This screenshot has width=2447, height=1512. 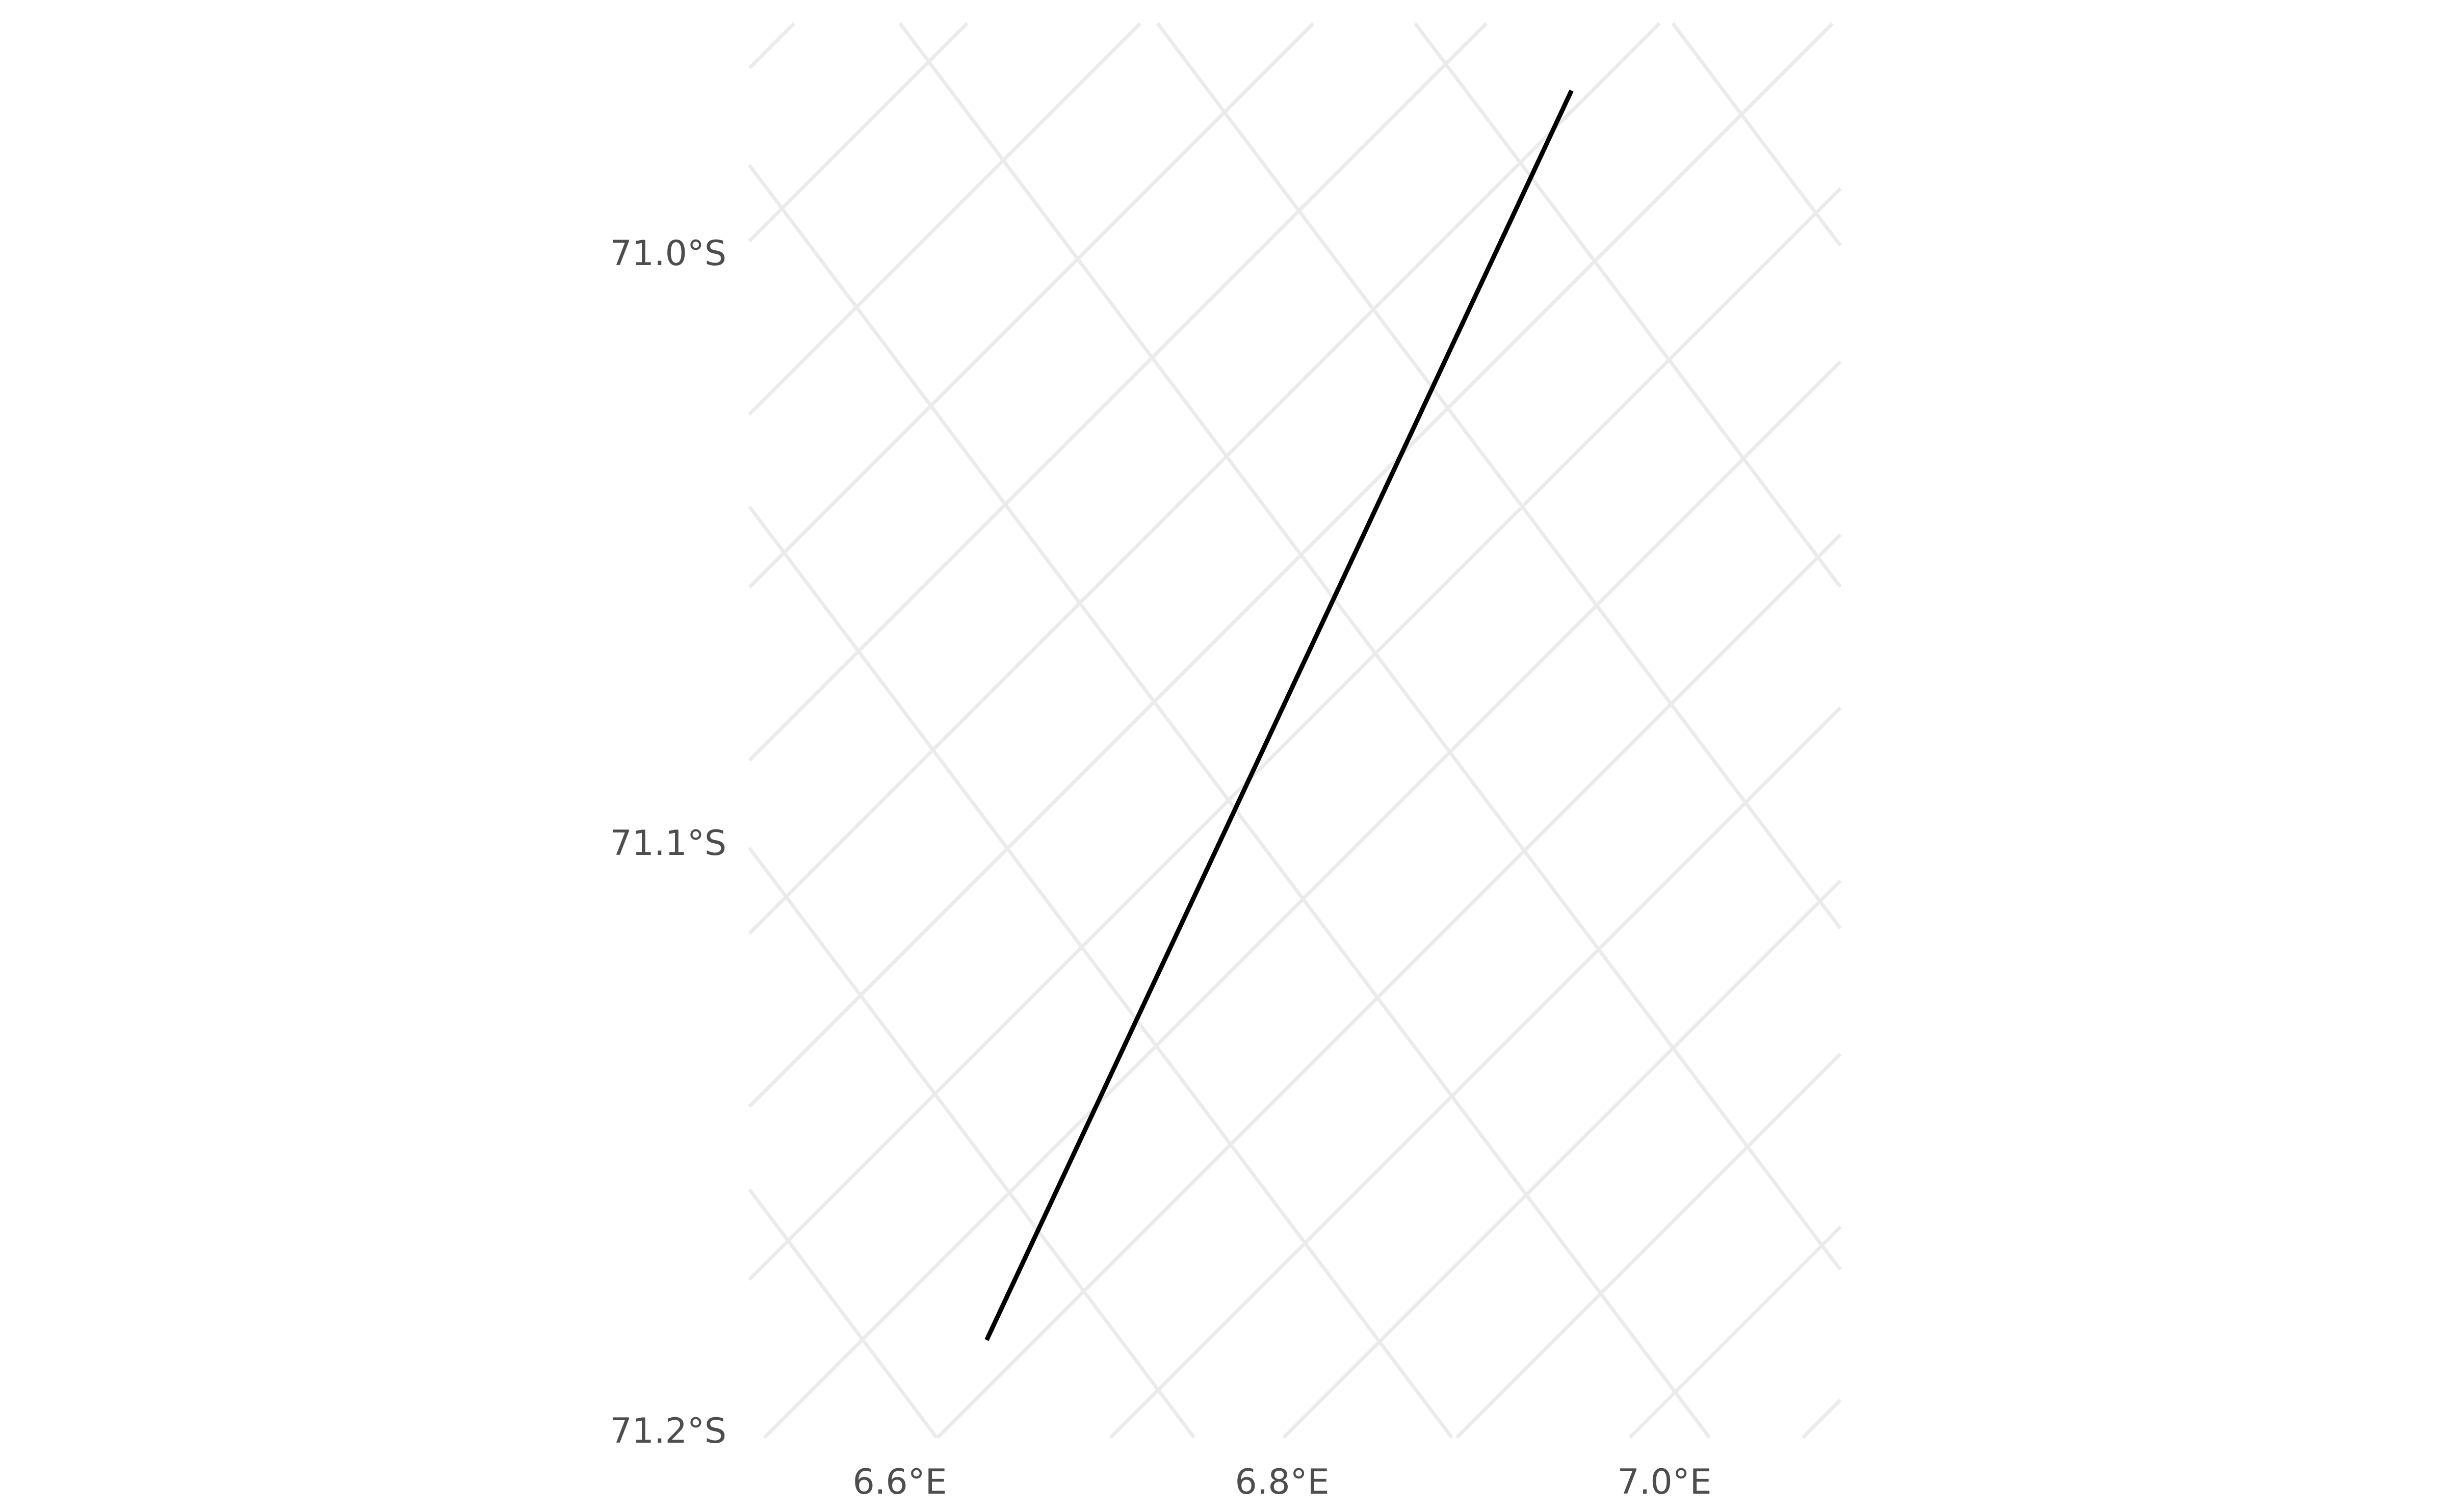 What do you see at coordinates (1282, 1482) in the screenshot?
I see `x-tick-label-6-8: 6.8°E` at bounding box center [1282, 1482].